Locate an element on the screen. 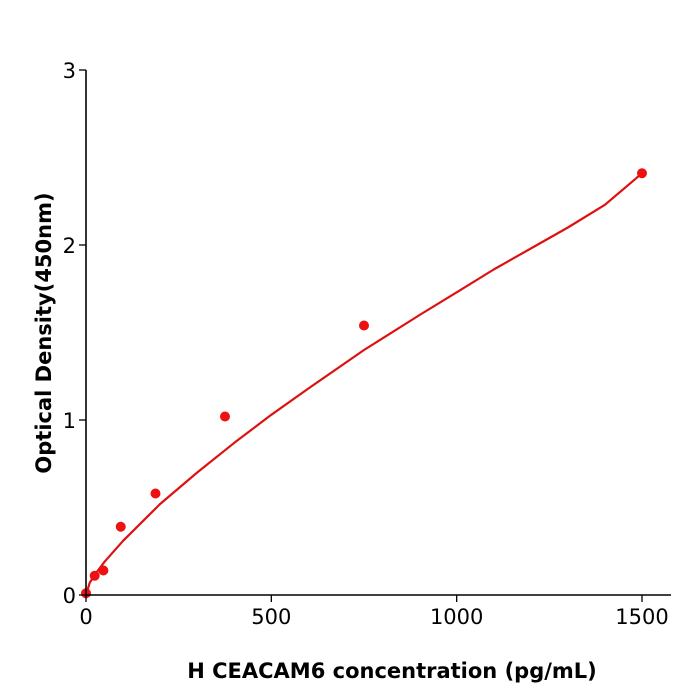  x-axis-ticks: 0 500 1000 1500 is located at coordinates (374, 612).